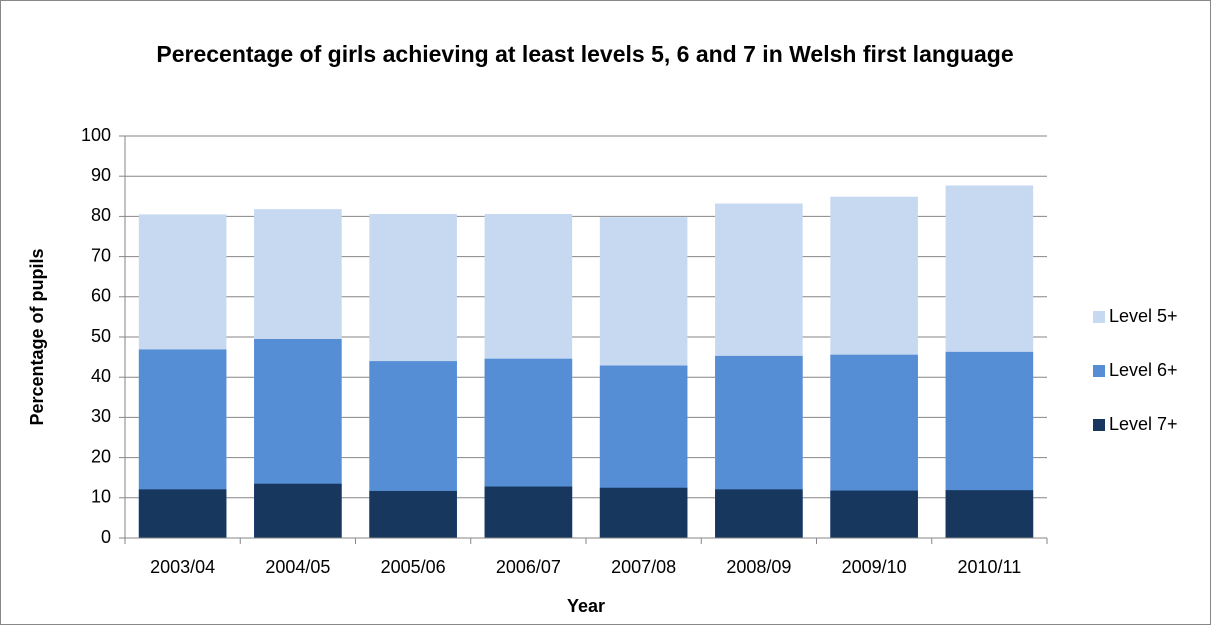 Image resolution: width=1211 pixels, height=625 pixels. Describe the element at coordinates (413, 567) in the screenshot. I see `x-tick-label: 2005/06` at that location.